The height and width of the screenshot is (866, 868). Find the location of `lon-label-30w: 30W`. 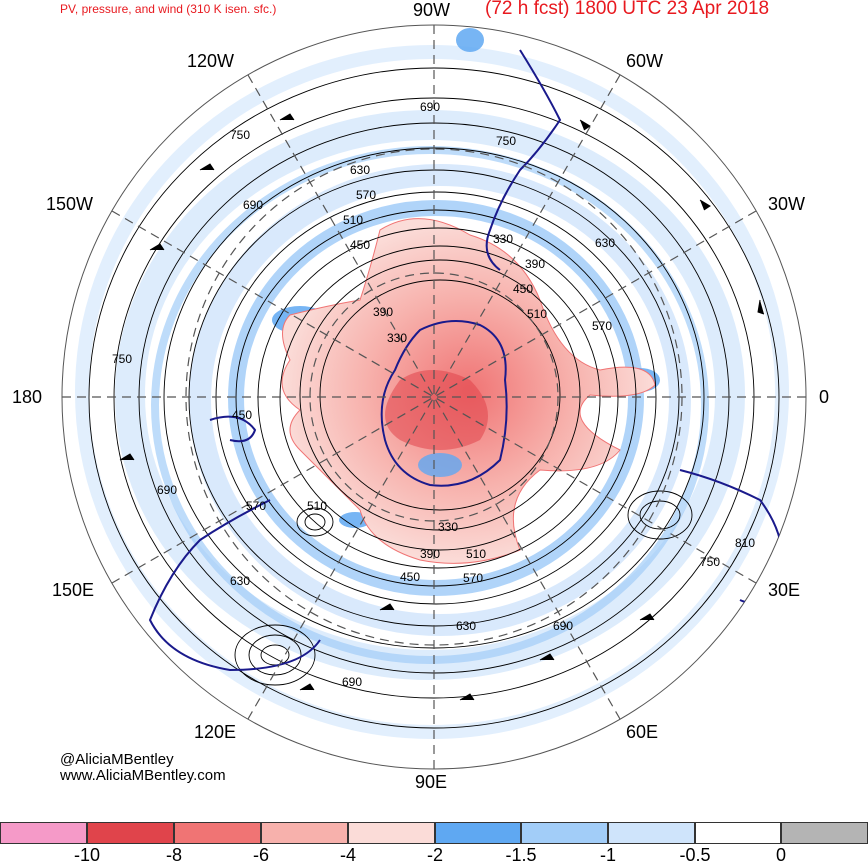

lon-label-30w: 30W is located at coordinates (787, 204).